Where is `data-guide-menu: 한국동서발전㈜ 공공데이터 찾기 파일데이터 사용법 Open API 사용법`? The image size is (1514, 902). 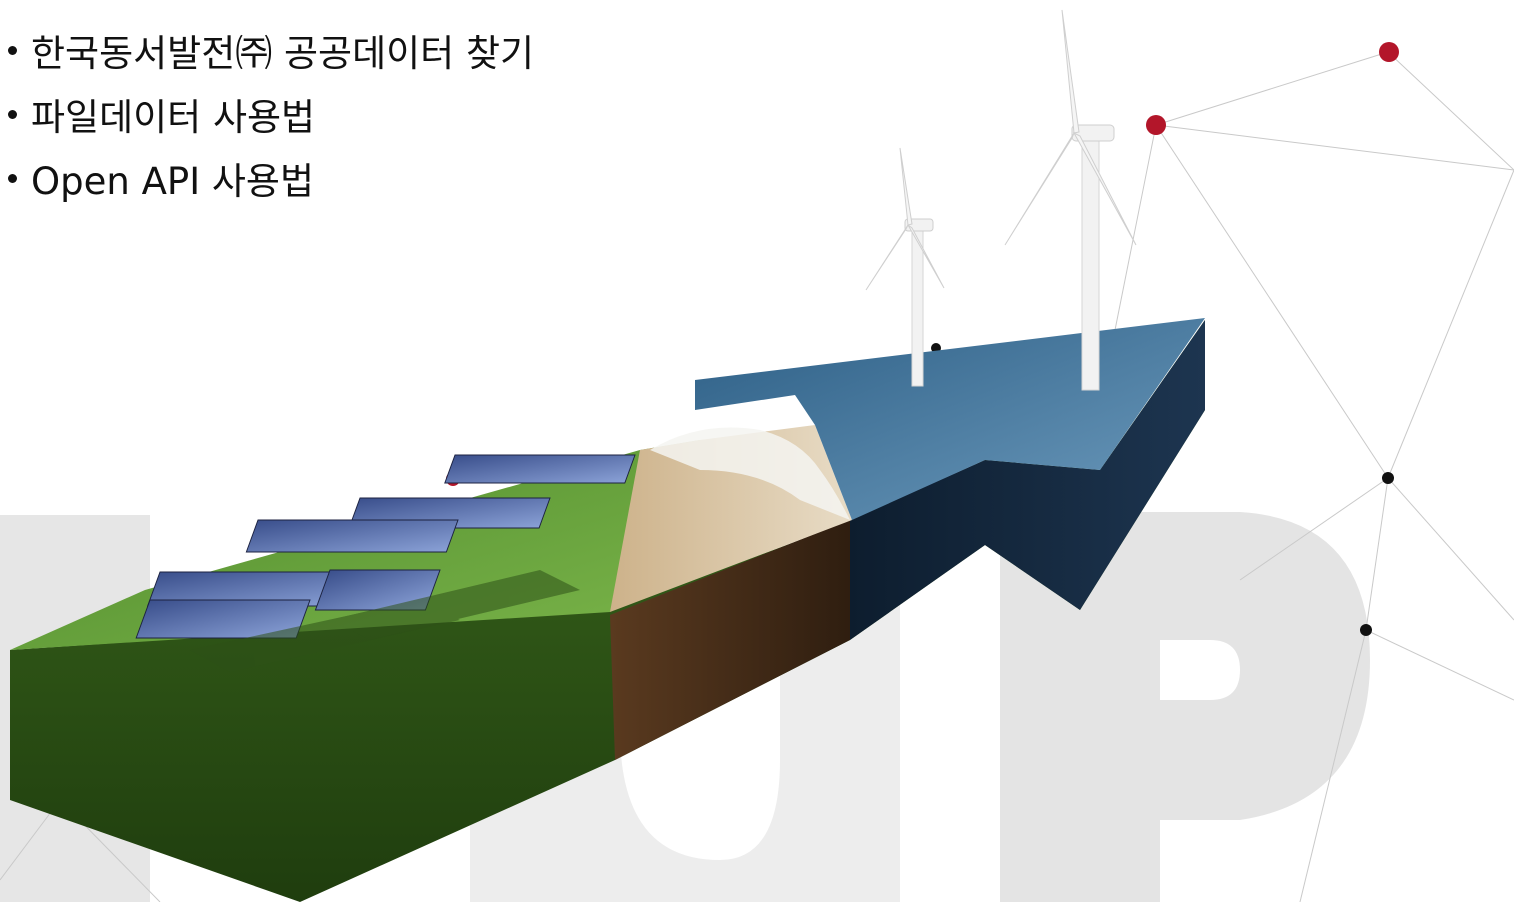 data-guide-menu: 한국동서발전㈜ 공공데이터 찾기 파일데이터 사용법 Open API 사용법 is located at coordinates (267, 114).